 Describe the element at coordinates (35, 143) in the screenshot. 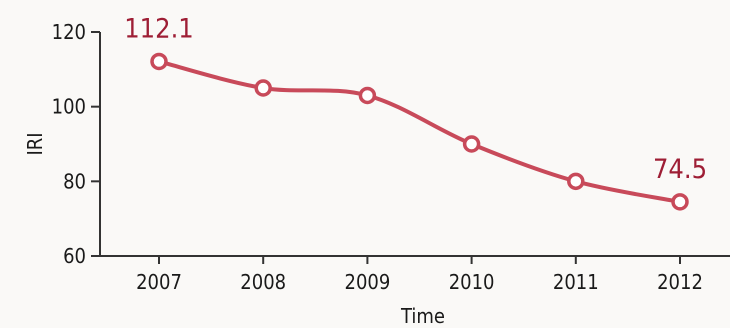

I see `y-axis-title: IRI` at that location.